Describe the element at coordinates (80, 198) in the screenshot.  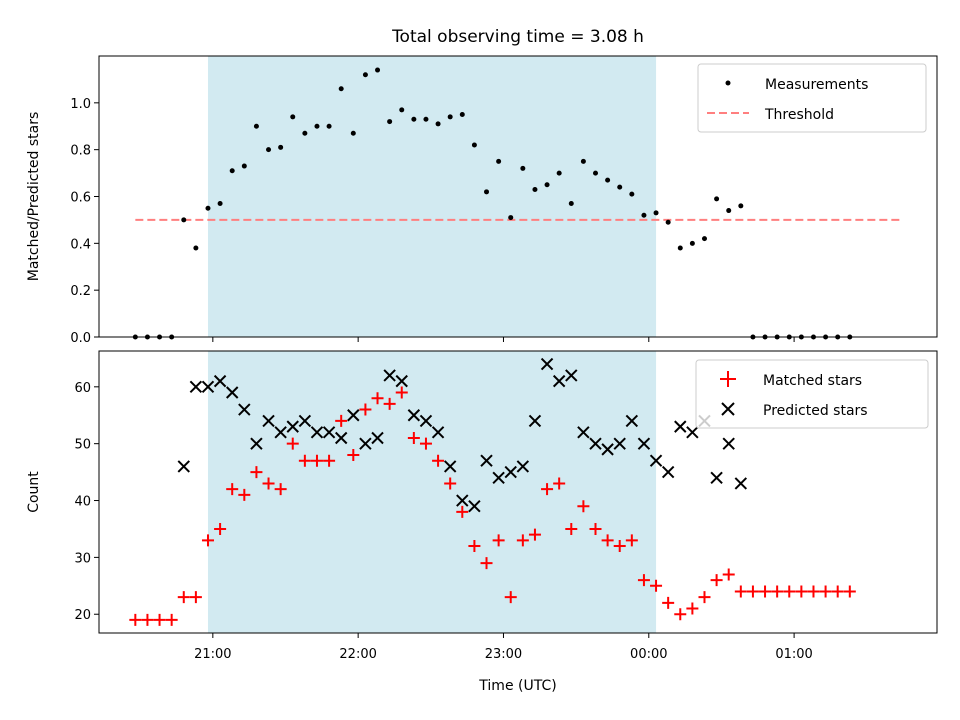
I see `y-tick-label: 0.6` at that location.